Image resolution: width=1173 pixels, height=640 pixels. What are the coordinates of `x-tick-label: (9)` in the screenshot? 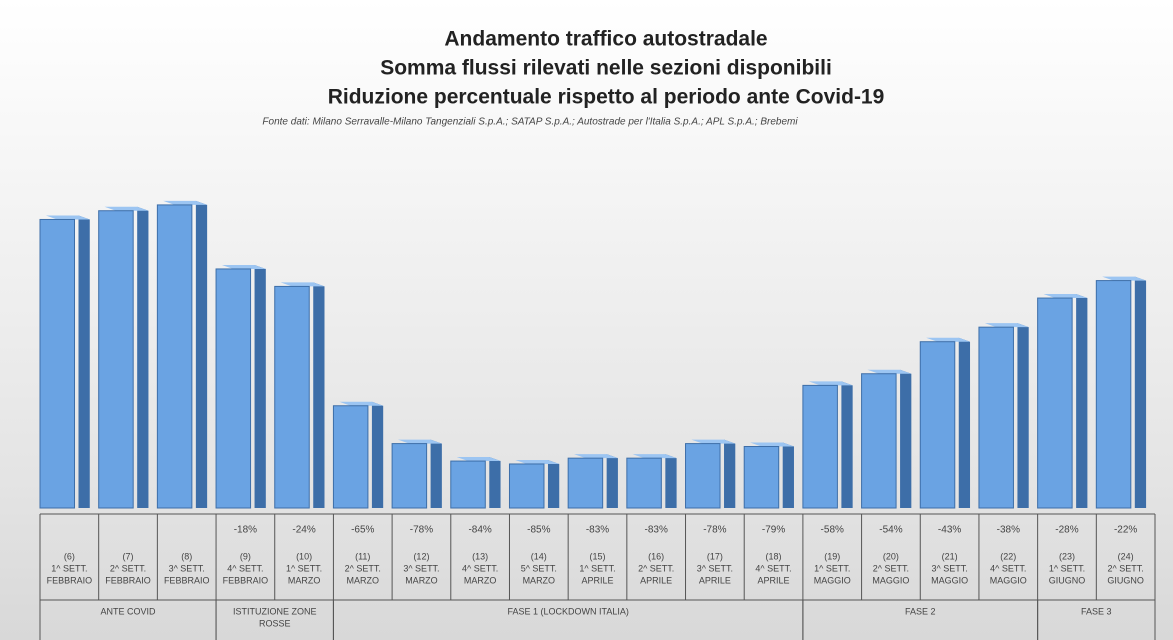 It's located at (245, 556).